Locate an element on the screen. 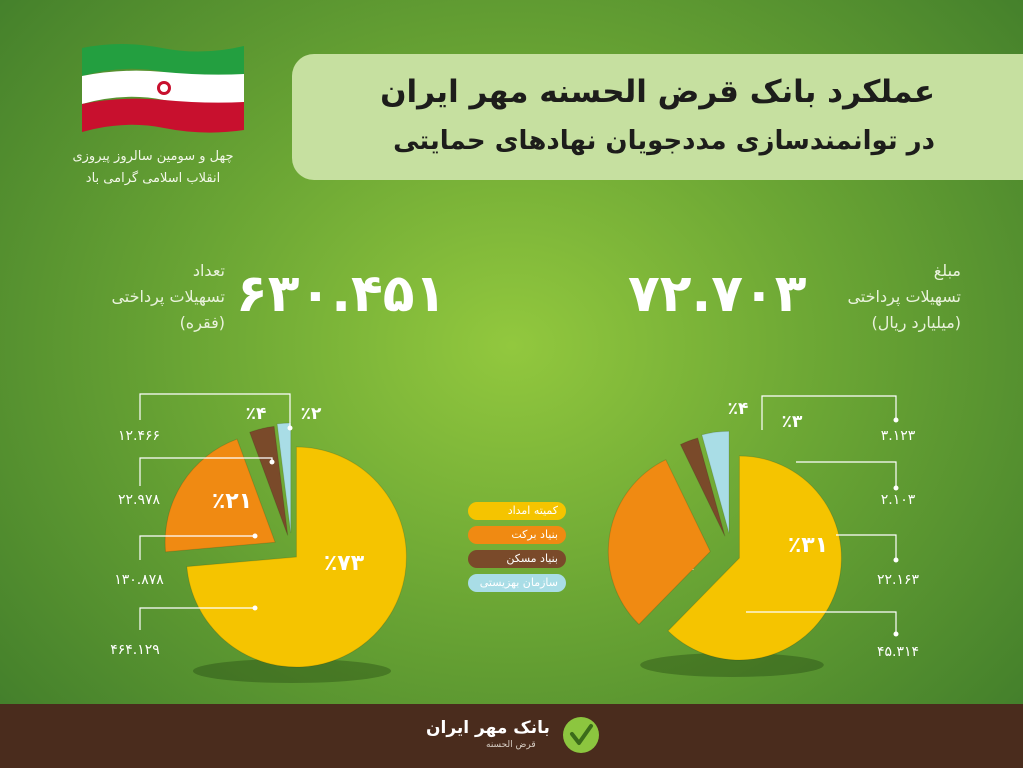  footer-bar is located at coordinates (511, 736).